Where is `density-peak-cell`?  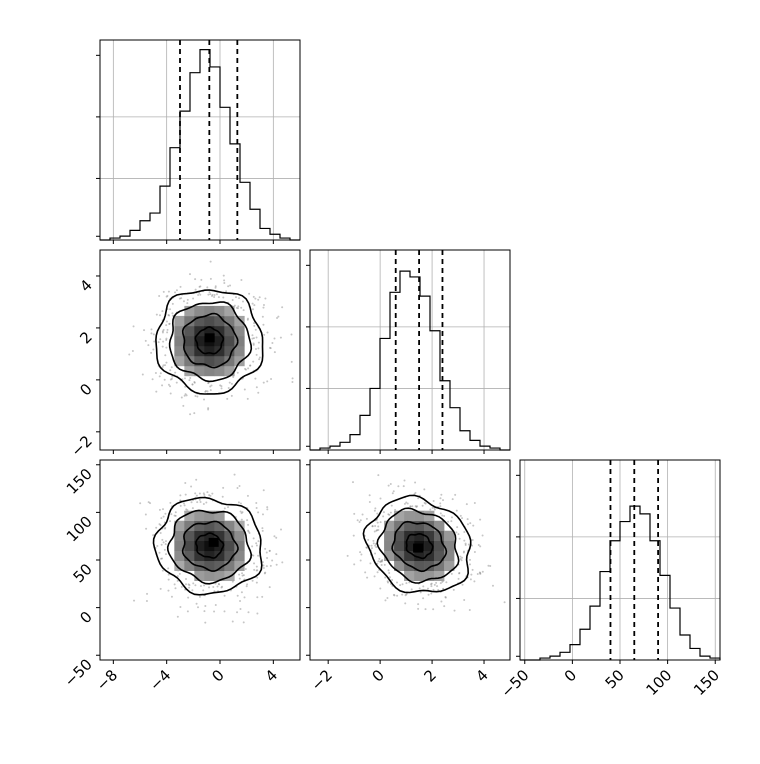
density-peak-cell is located at coordinates (213, 542).